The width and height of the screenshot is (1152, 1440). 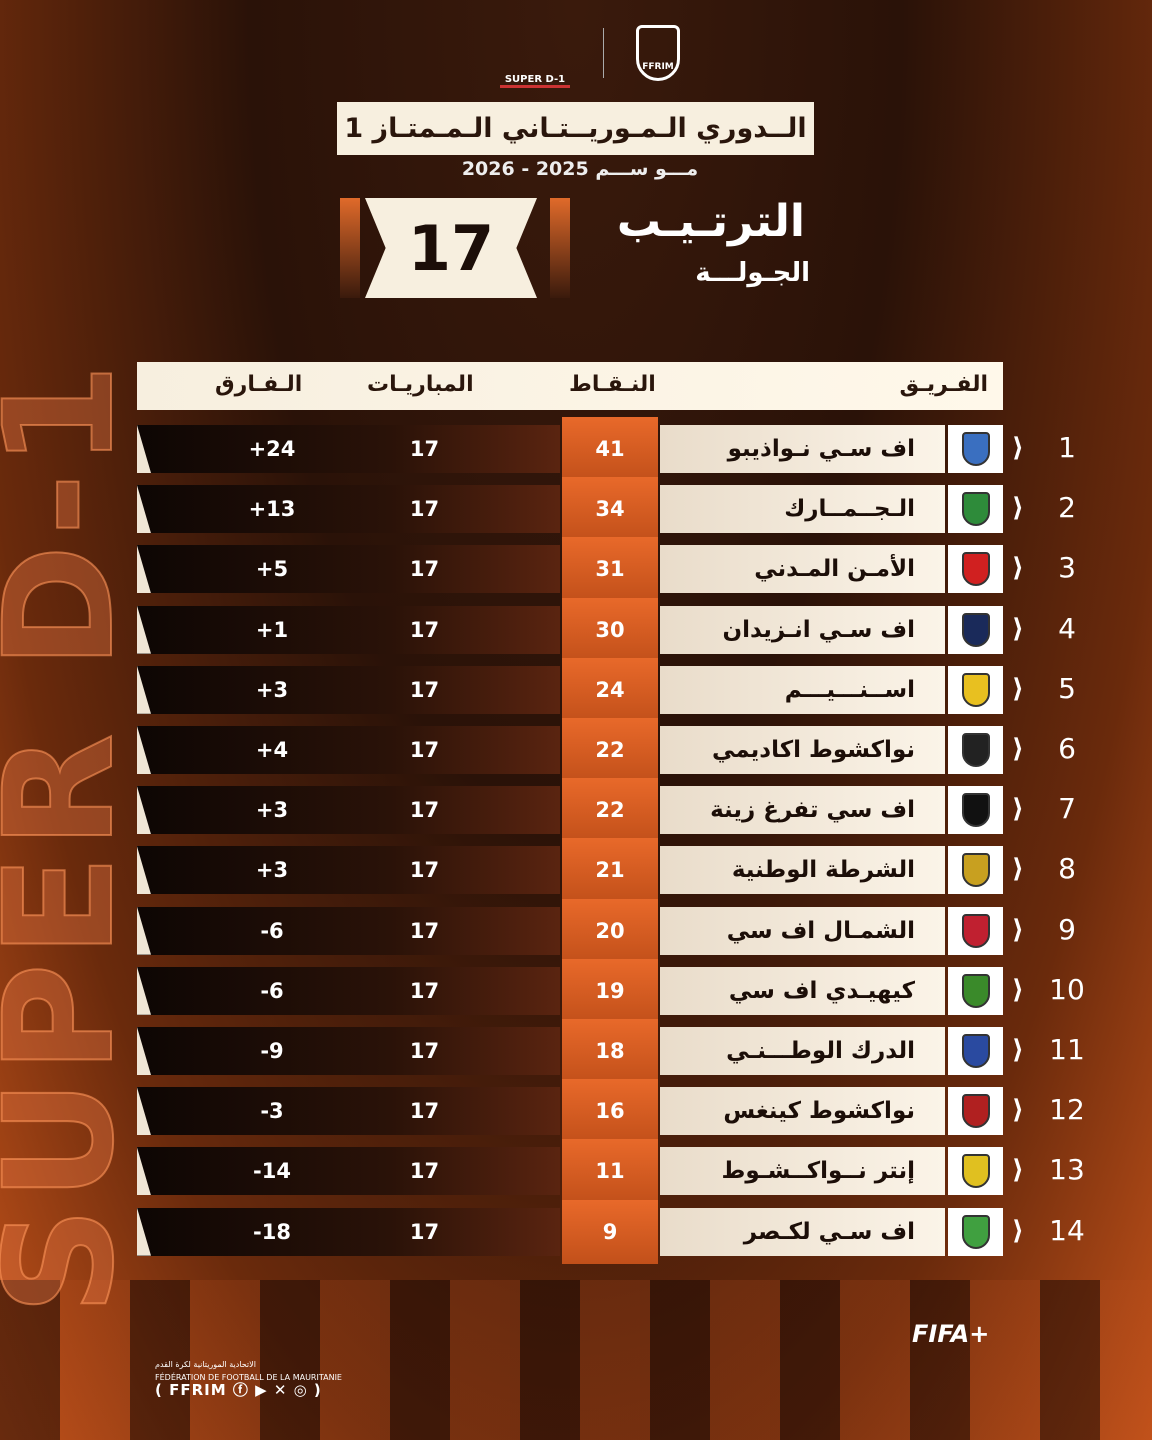 What do you see at coordinates (610, 1111) in the screenshot?
I see `points: 16` at bounding box center [610, 1111].